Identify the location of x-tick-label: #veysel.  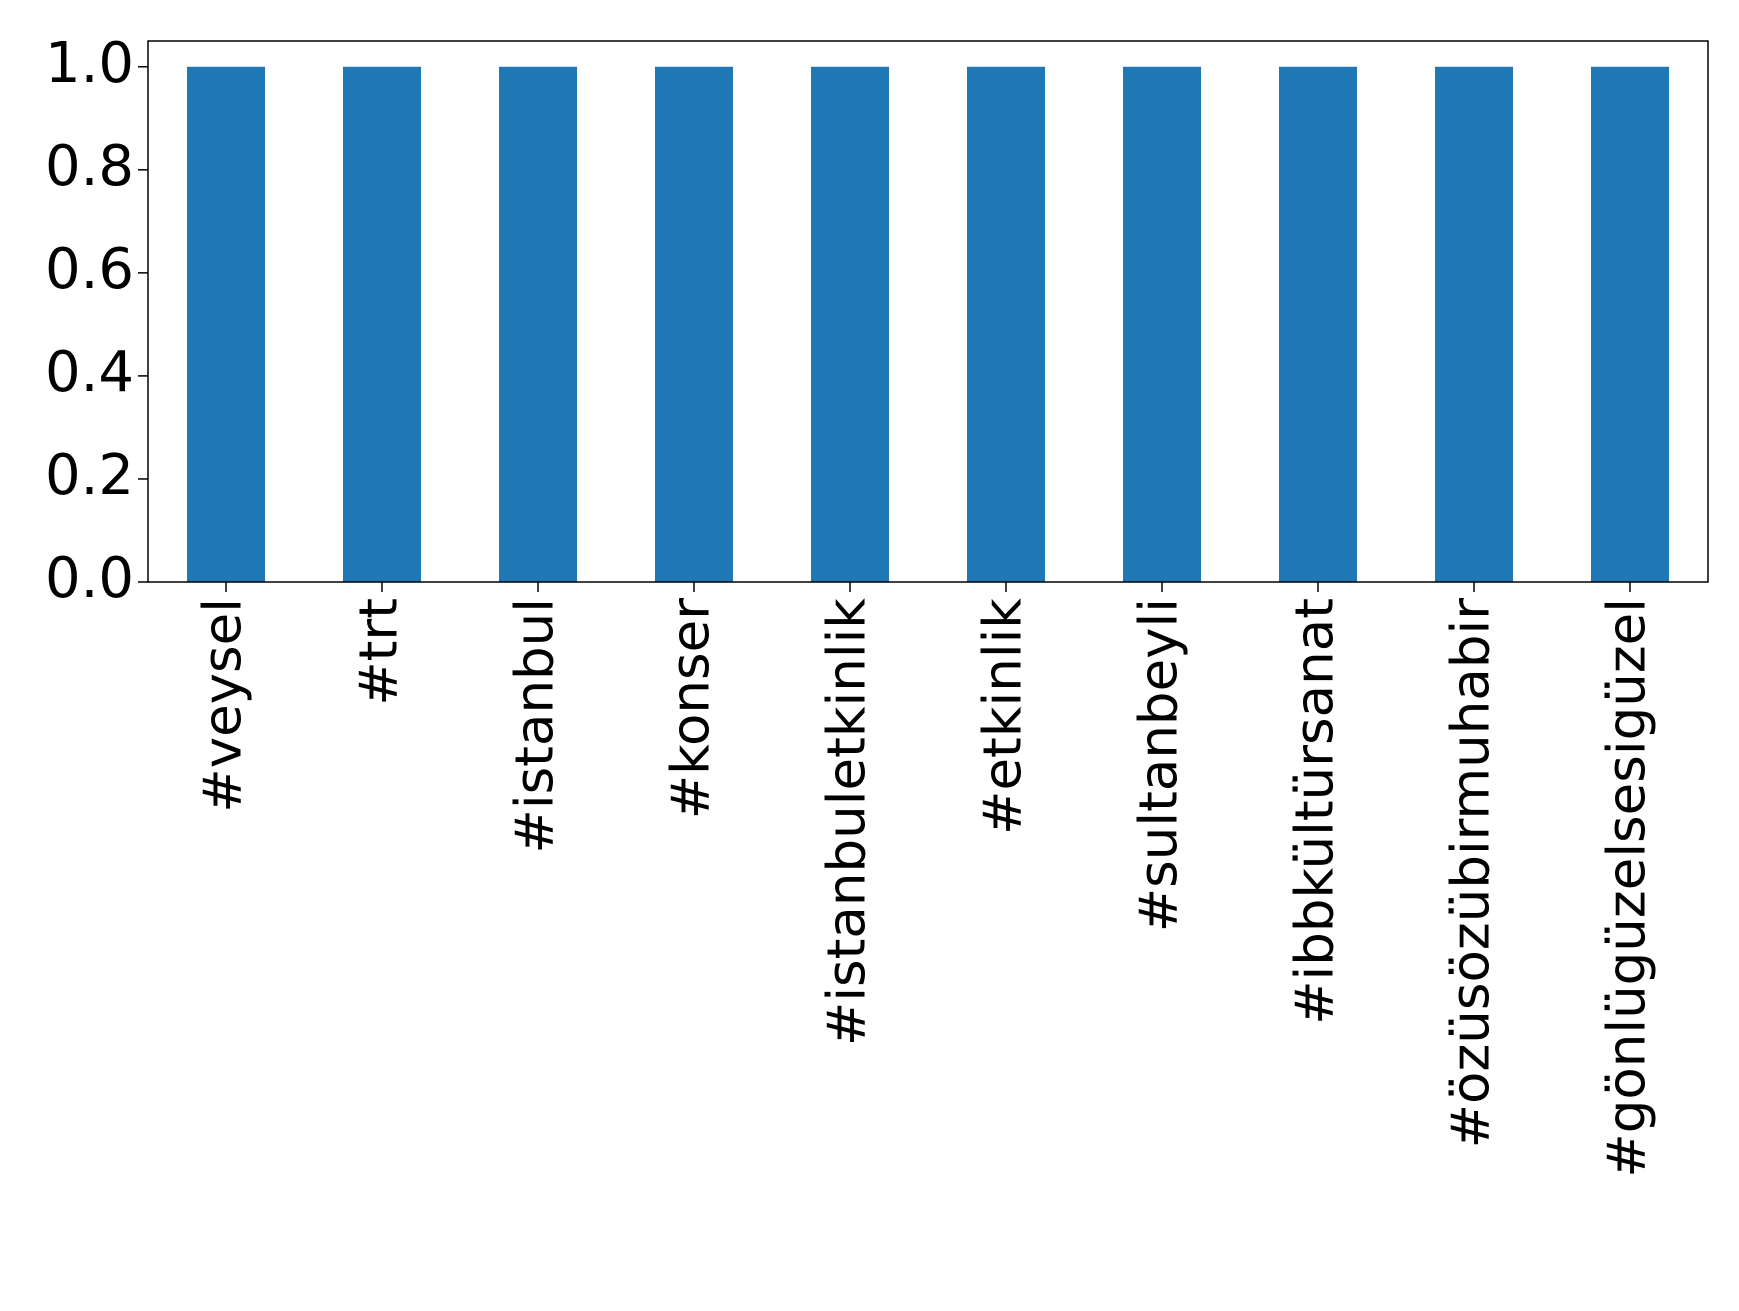
(223, 705).